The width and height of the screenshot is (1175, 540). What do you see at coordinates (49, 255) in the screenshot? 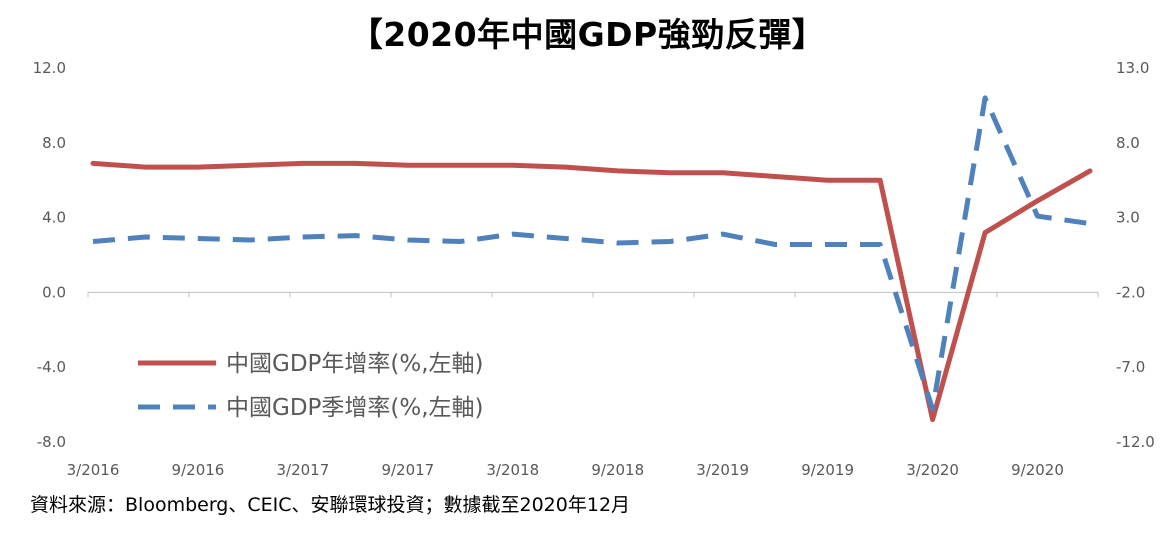
I see `left-axis-ticks: 12.0 8.0 4.0 0.0 -4.0 -8.0` at bounding box center [49, 255].